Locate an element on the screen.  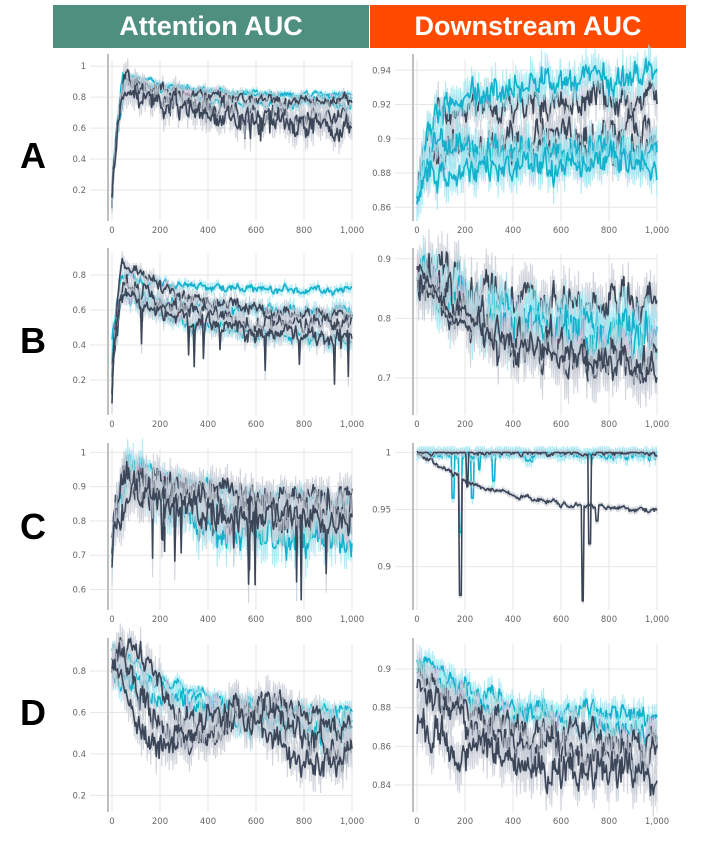
chart-d-attention: 0 200 400 600 800 1,000 0.2 0.4 0.6 0.8 is located at coordinates (218, 725).